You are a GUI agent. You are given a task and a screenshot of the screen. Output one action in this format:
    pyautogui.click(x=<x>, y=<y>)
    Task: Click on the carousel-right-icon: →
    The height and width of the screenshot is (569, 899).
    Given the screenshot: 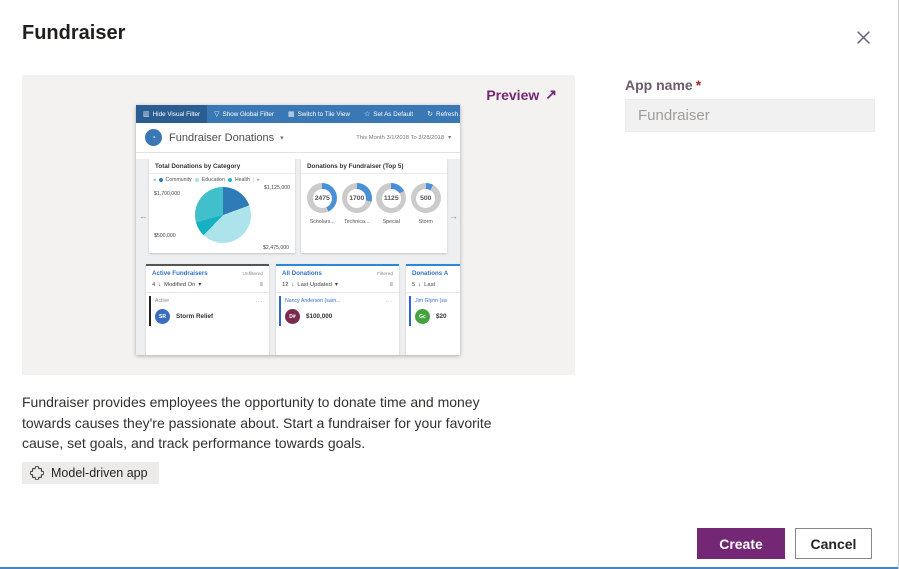 What is the action you would take?
    pyautogui.click(x=453, y=216)
    